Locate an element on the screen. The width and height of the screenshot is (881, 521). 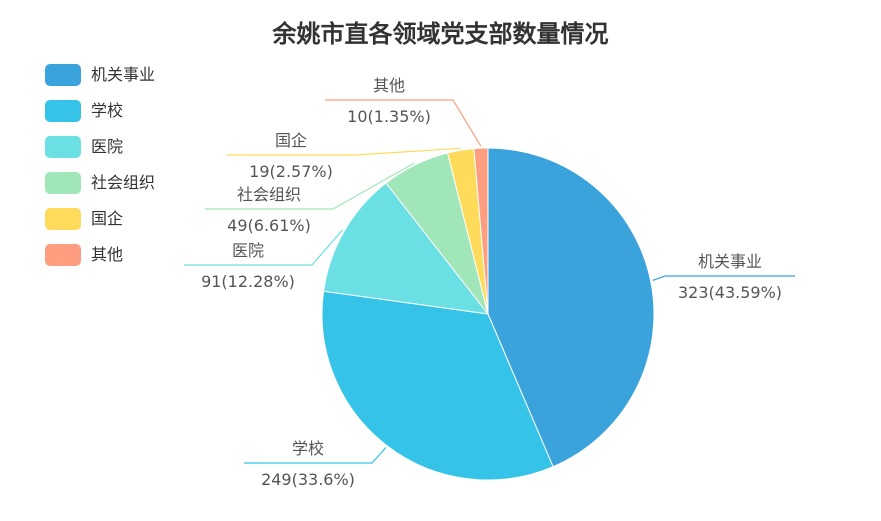
slice-label-name-3: 社会组织 is located at coordinates (269, 194).